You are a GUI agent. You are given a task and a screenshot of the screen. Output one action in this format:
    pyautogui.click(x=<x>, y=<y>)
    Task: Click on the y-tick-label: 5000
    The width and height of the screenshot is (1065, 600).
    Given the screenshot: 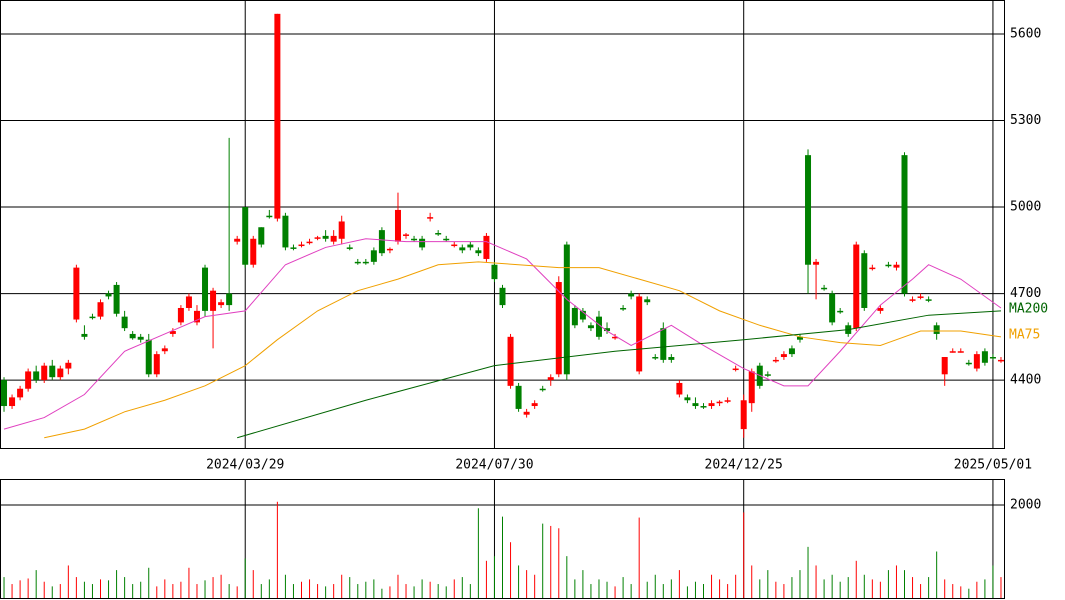 What is the action you would take?
    pyautogui.click(x=1025, y=207)
    